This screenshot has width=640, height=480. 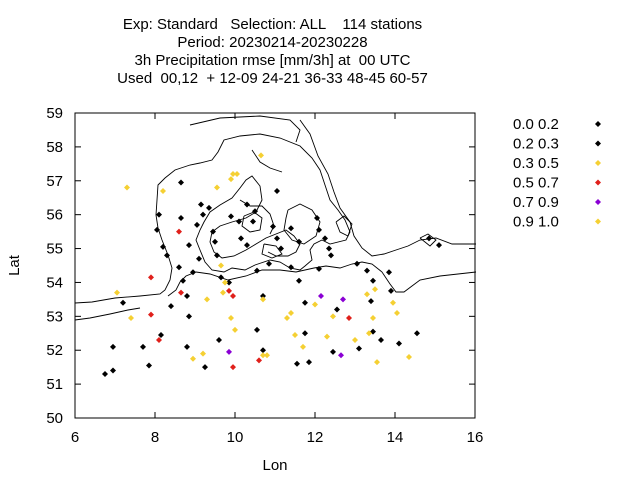 I want to click on y-tick-label: 56, so click(x=54, y=215).